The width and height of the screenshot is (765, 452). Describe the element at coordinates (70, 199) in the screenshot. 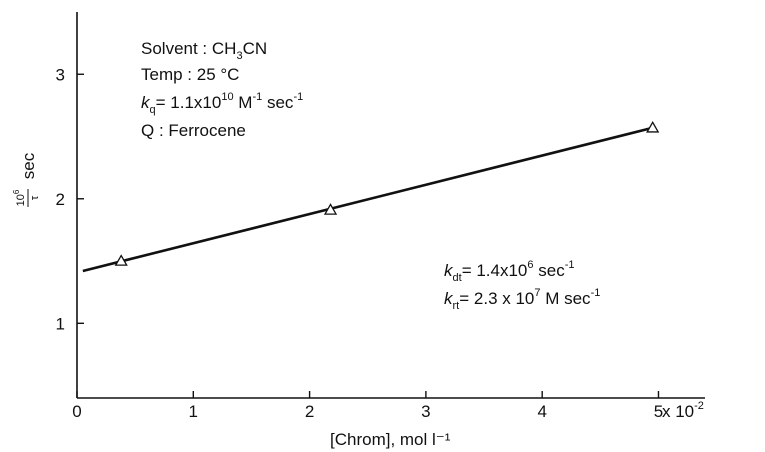

I see `y-ticks: 1 2 3` at that location.